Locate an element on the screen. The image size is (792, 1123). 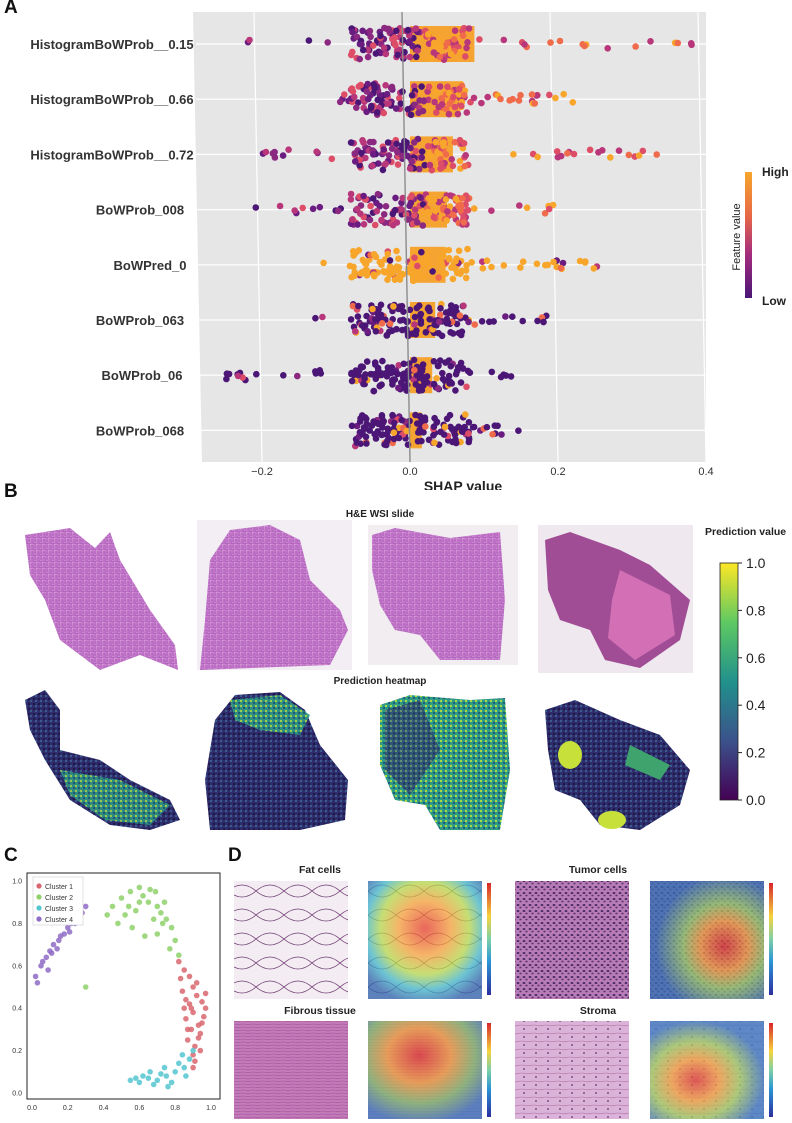
prediction-heatmap-title: Prediction heatmap is located at coordinates (380, 681).